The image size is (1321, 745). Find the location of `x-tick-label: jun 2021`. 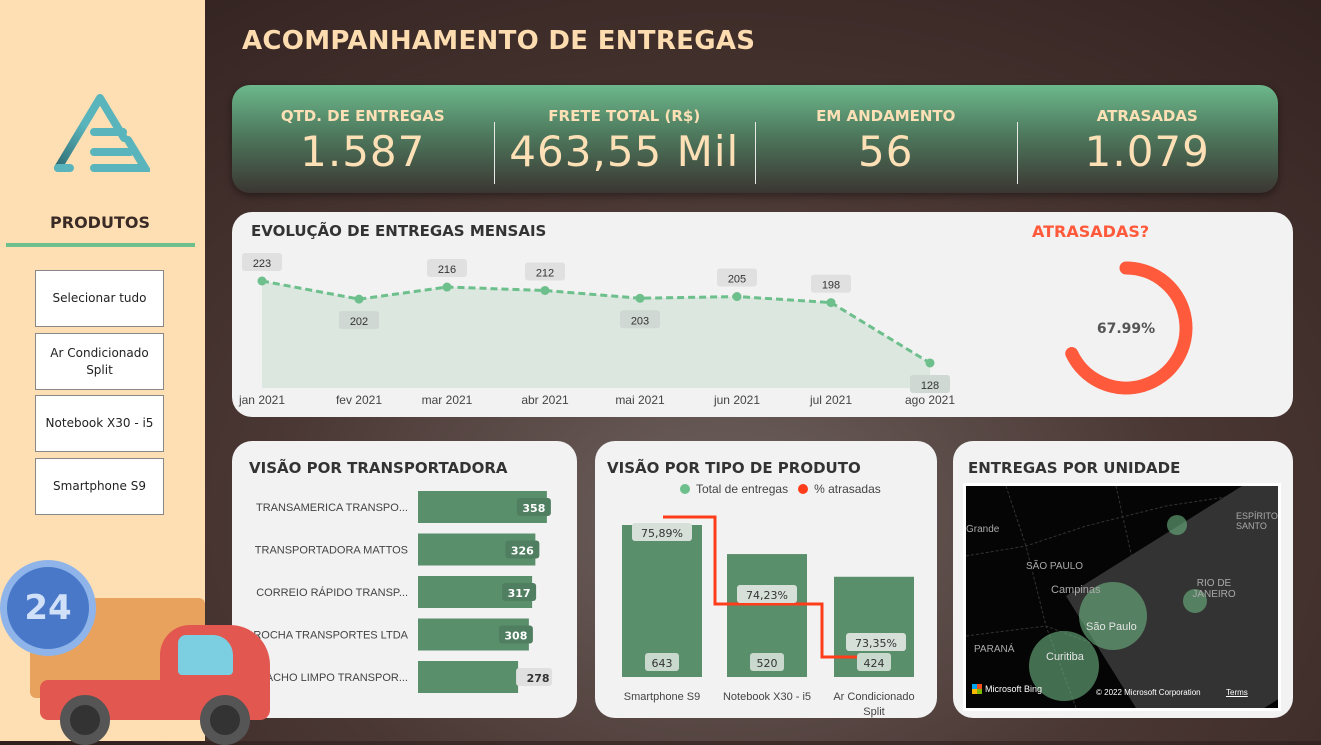

x-tick-label: jun 2021 is located at coordinates (736, 400).